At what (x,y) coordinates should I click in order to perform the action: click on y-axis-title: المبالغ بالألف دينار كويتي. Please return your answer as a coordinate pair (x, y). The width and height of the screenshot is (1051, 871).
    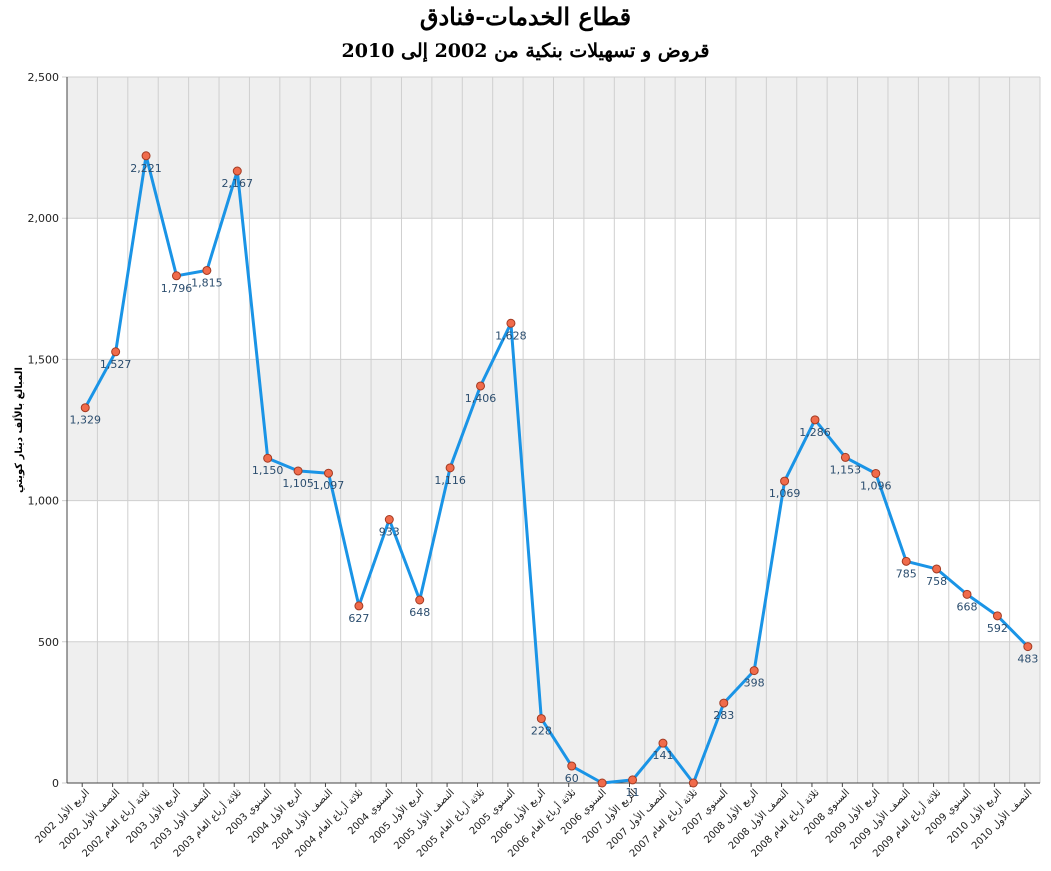
    Looking at the image, I should click on (18, 430).